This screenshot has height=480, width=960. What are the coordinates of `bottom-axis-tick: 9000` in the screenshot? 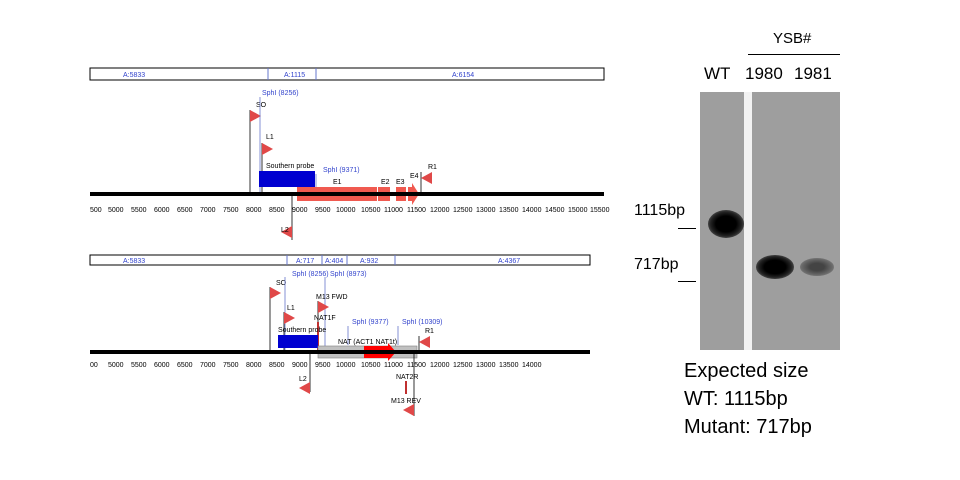 It's located at (300, 365).